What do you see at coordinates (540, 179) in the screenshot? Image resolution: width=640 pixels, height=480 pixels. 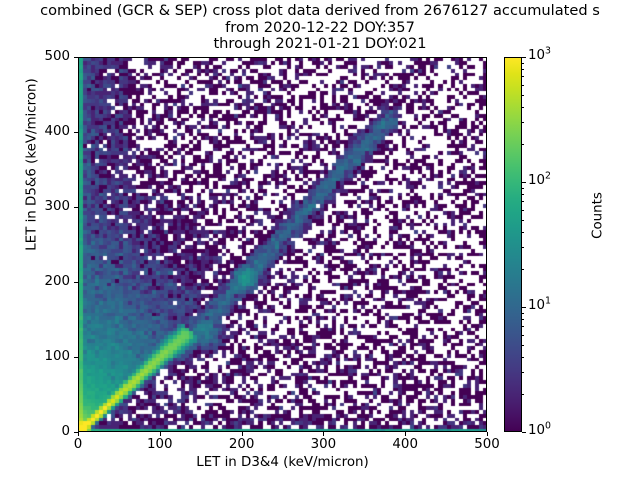 I see `colorbar-tick-label: 10²` at bounding box center [540, 179].